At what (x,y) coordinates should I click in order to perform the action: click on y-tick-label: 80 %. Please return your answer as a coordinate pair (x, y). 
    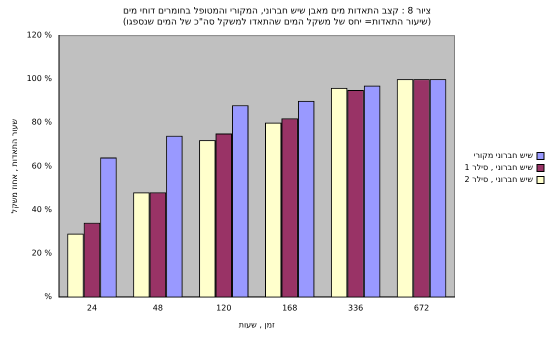
    Looking at the image, I should click on (42, 122).